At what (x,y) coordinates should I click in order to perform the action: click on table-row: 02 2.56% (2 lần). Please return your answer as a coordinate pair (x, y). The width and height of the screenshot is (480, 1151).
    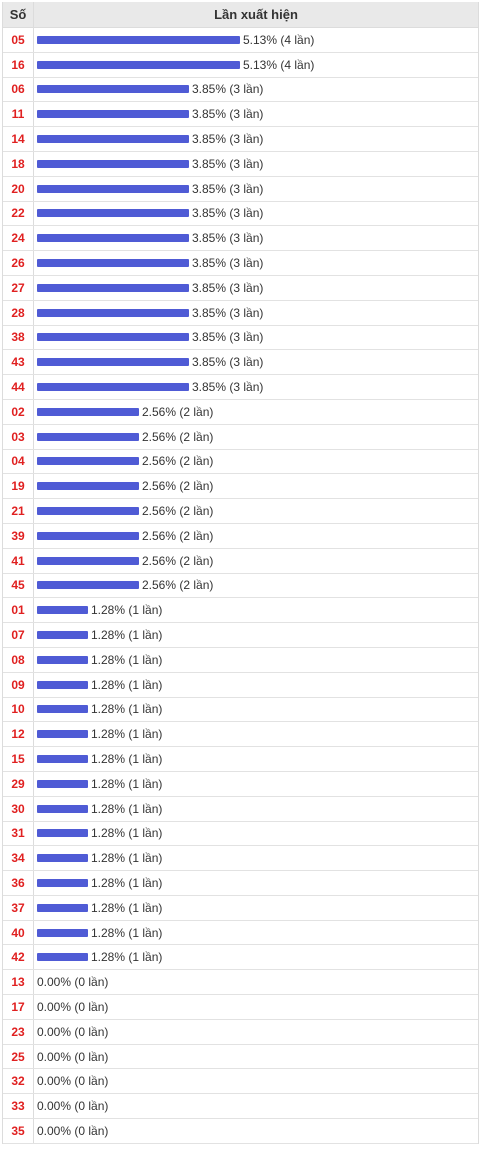
    Looking at the image, I should click on (240, 412).